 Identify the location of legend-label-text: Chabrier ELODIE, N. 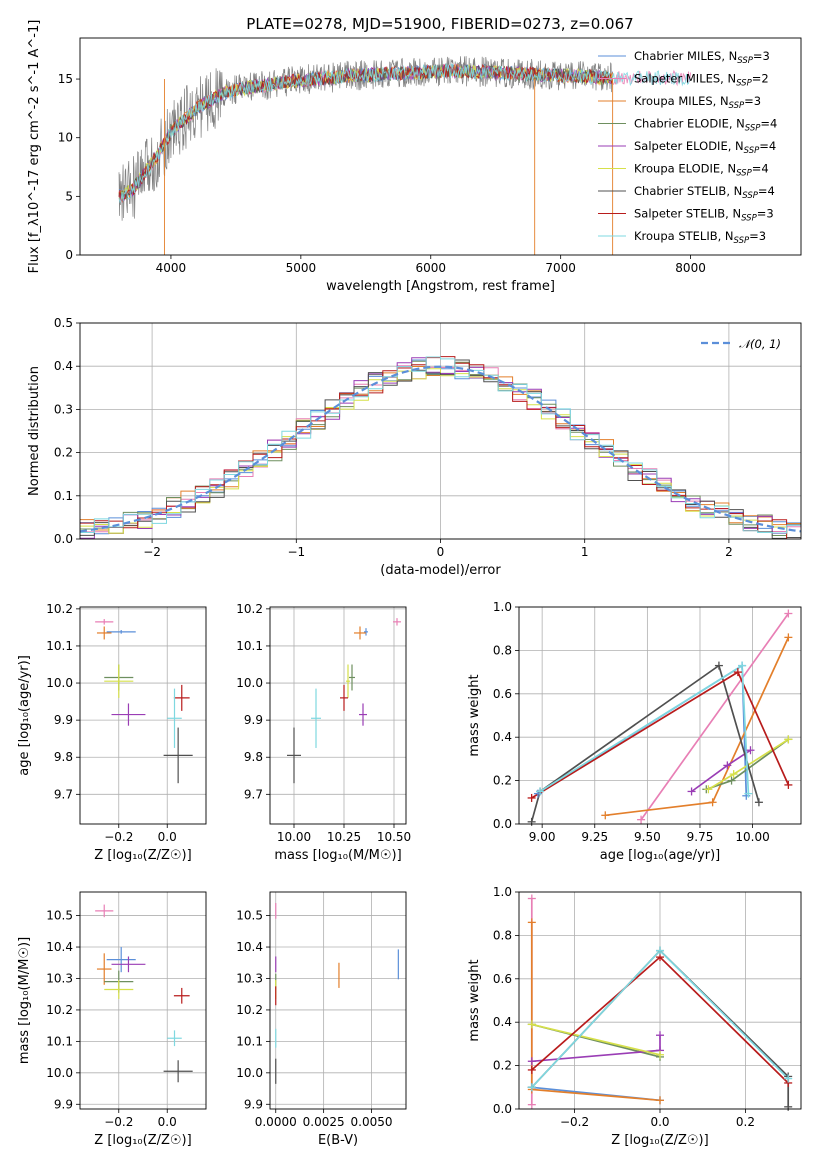
(689, 124).